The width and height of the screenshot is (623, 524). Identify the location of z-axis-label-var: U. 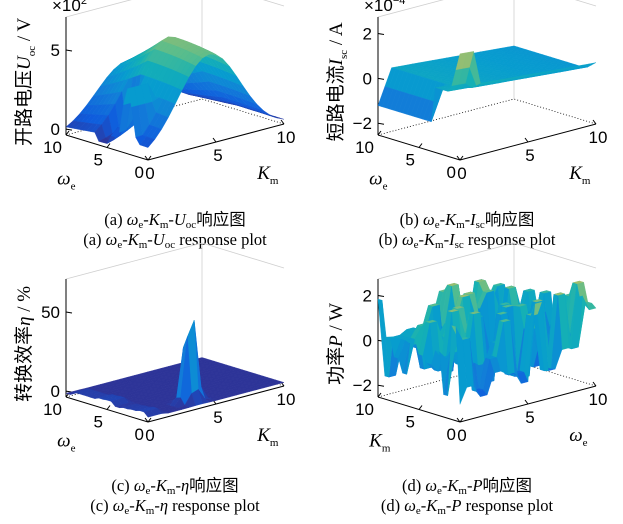
(24, 62).